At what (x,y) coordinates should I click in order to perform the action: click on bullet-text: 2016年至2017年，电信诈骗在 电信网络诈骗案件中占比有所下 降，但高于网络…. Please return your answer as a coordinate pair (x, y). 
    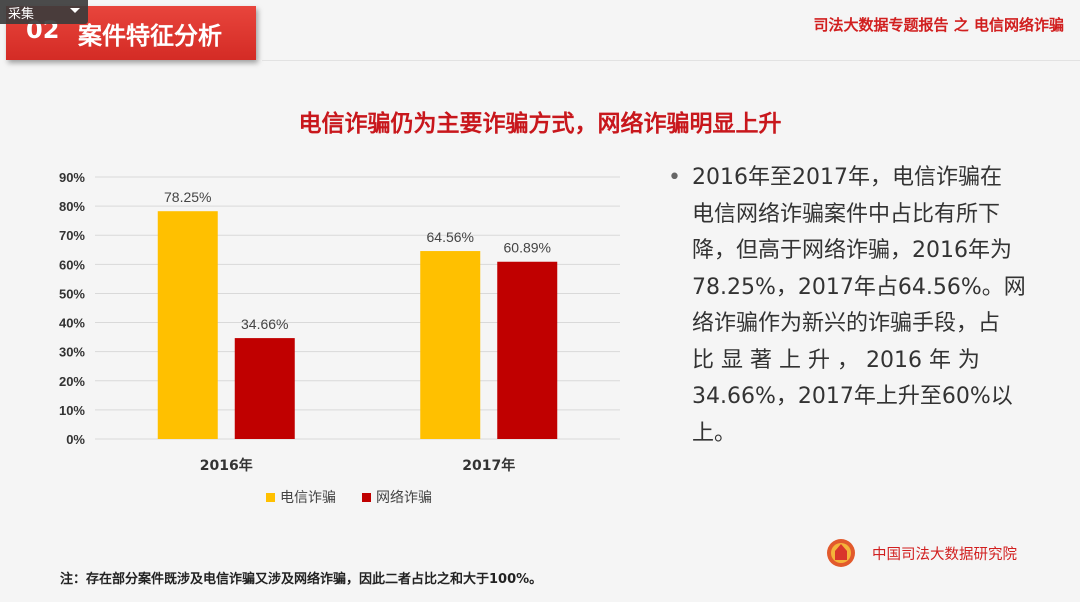
    Looking at the image, I should click on (859, 305).